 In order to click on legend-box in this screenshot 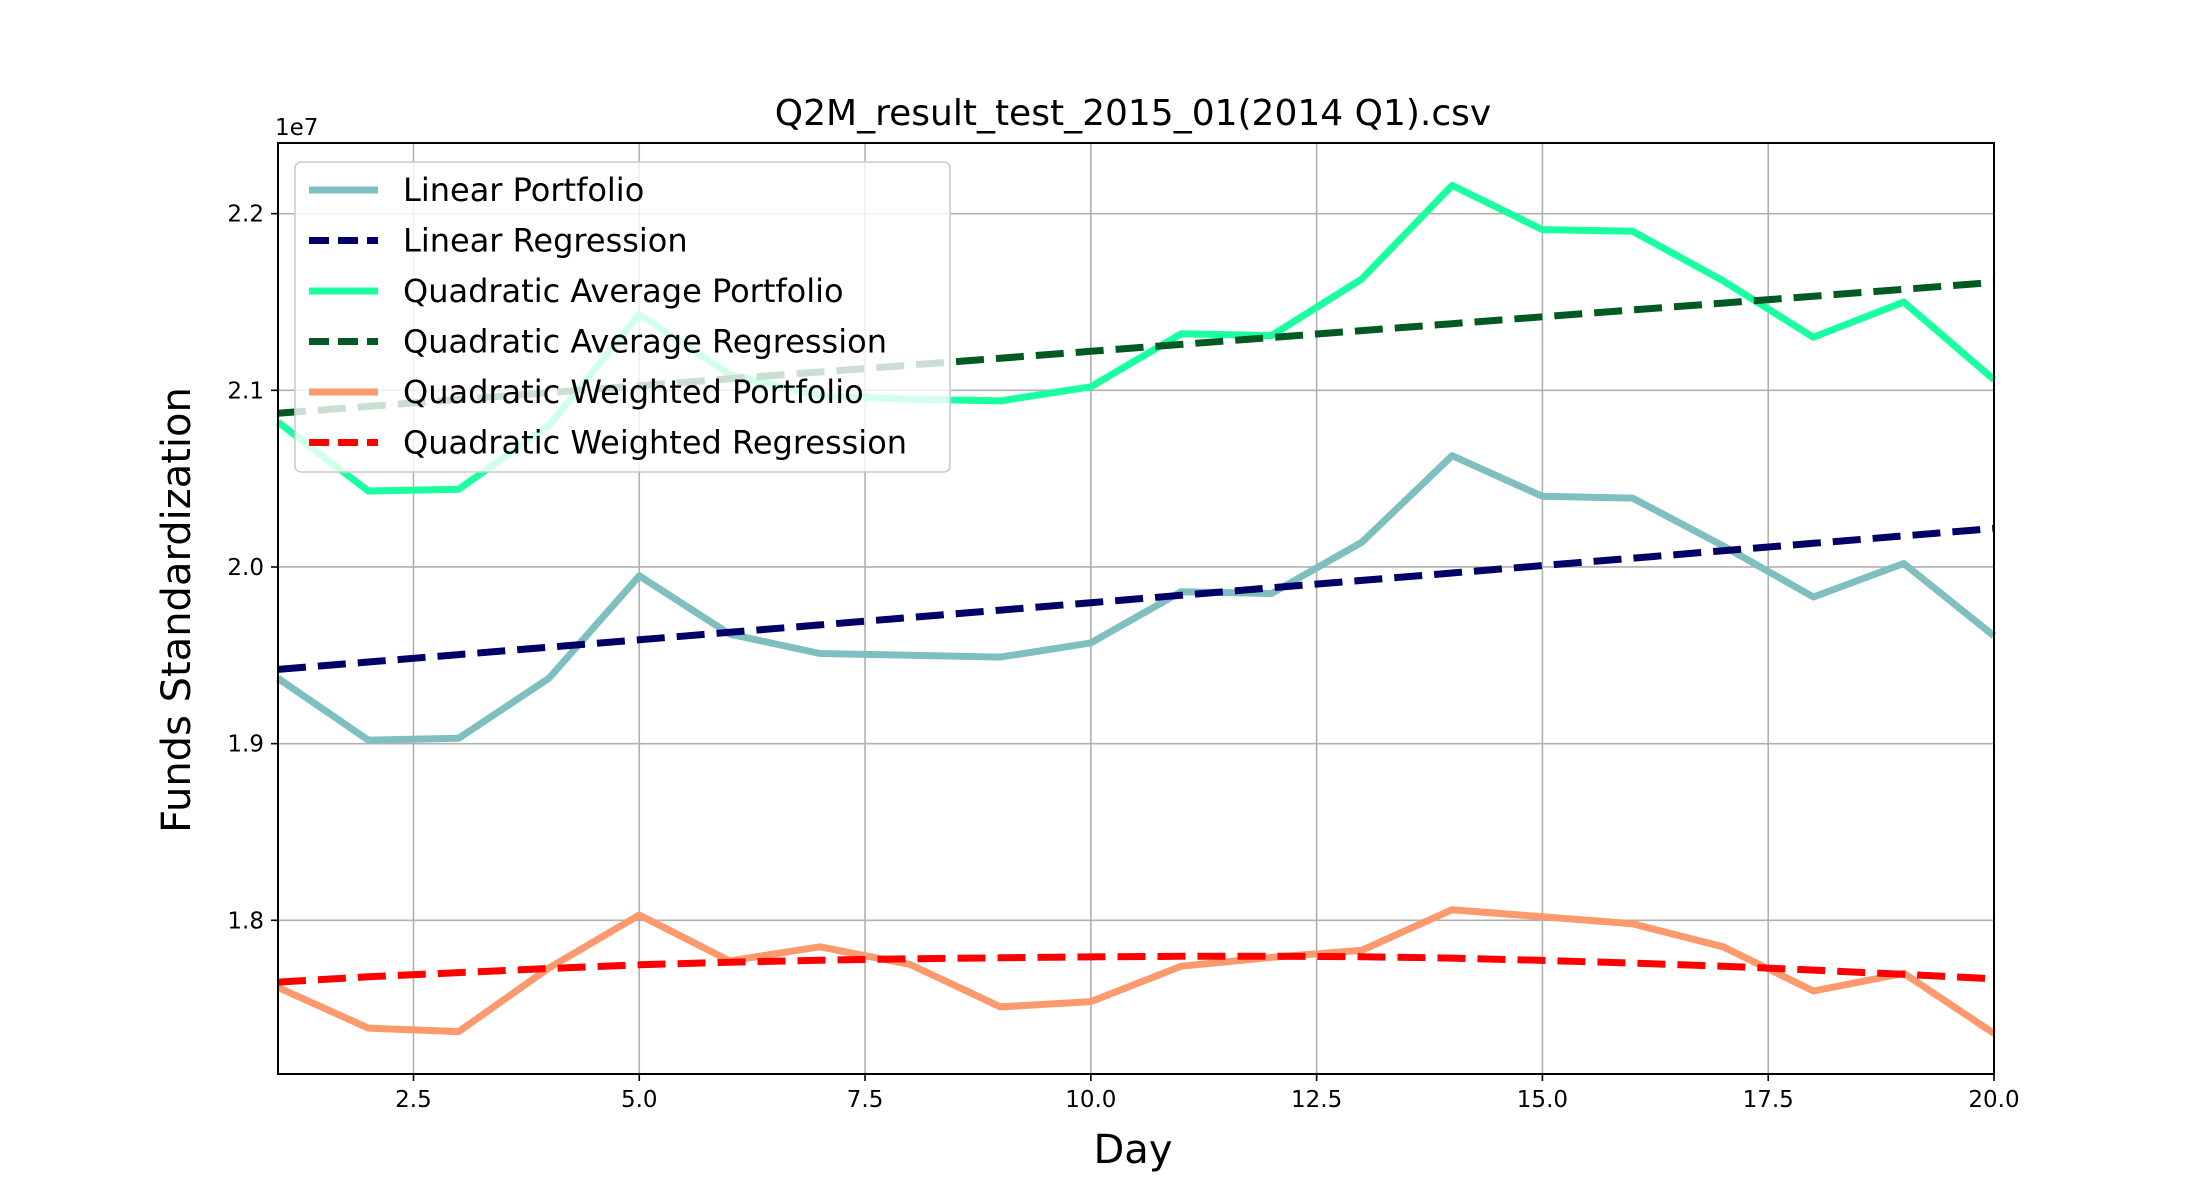, I will do `click(622, 317)`.